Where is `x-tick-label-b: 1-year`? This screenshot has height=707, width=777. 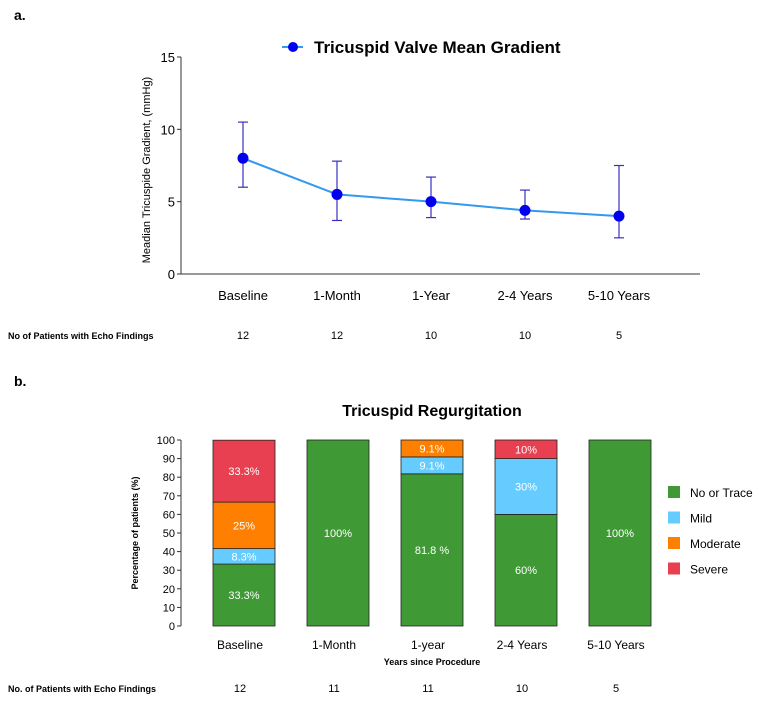
x-tick-label-b: 1-year is located at coordinates (428, 645).